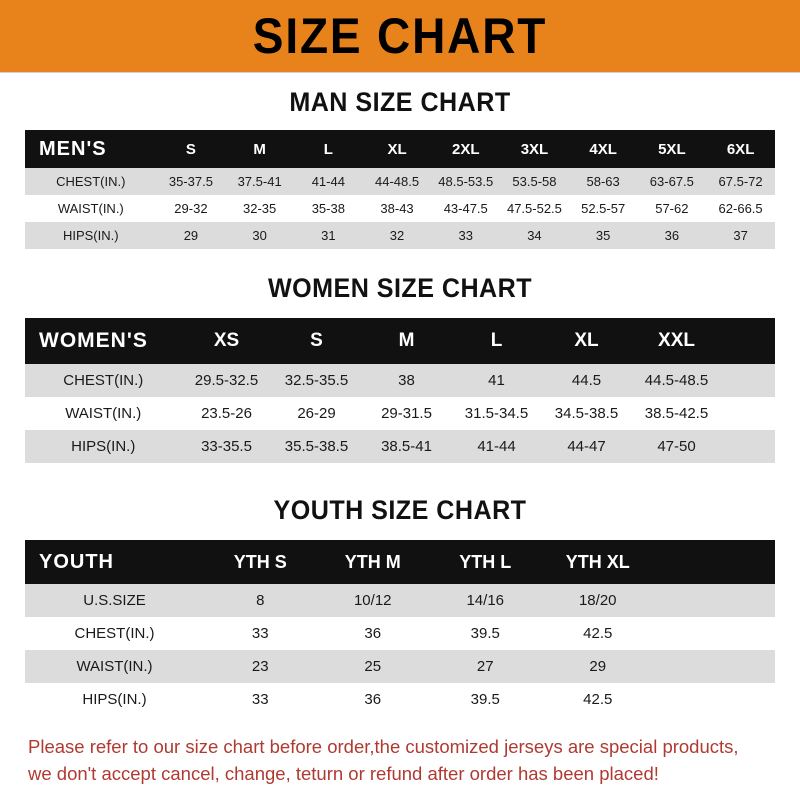  Describe the element at coordinates (400, 36) in the screenshot. I see `page-title: SIZE CHART` at that location.